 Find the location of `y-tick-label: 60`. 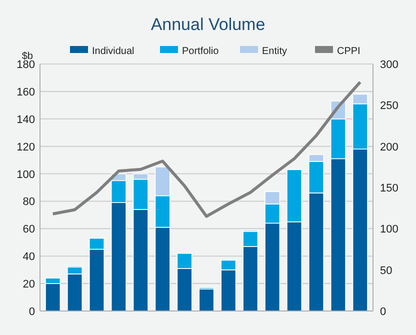

y-tick-label: 60 is located at coordinates (28, 230).